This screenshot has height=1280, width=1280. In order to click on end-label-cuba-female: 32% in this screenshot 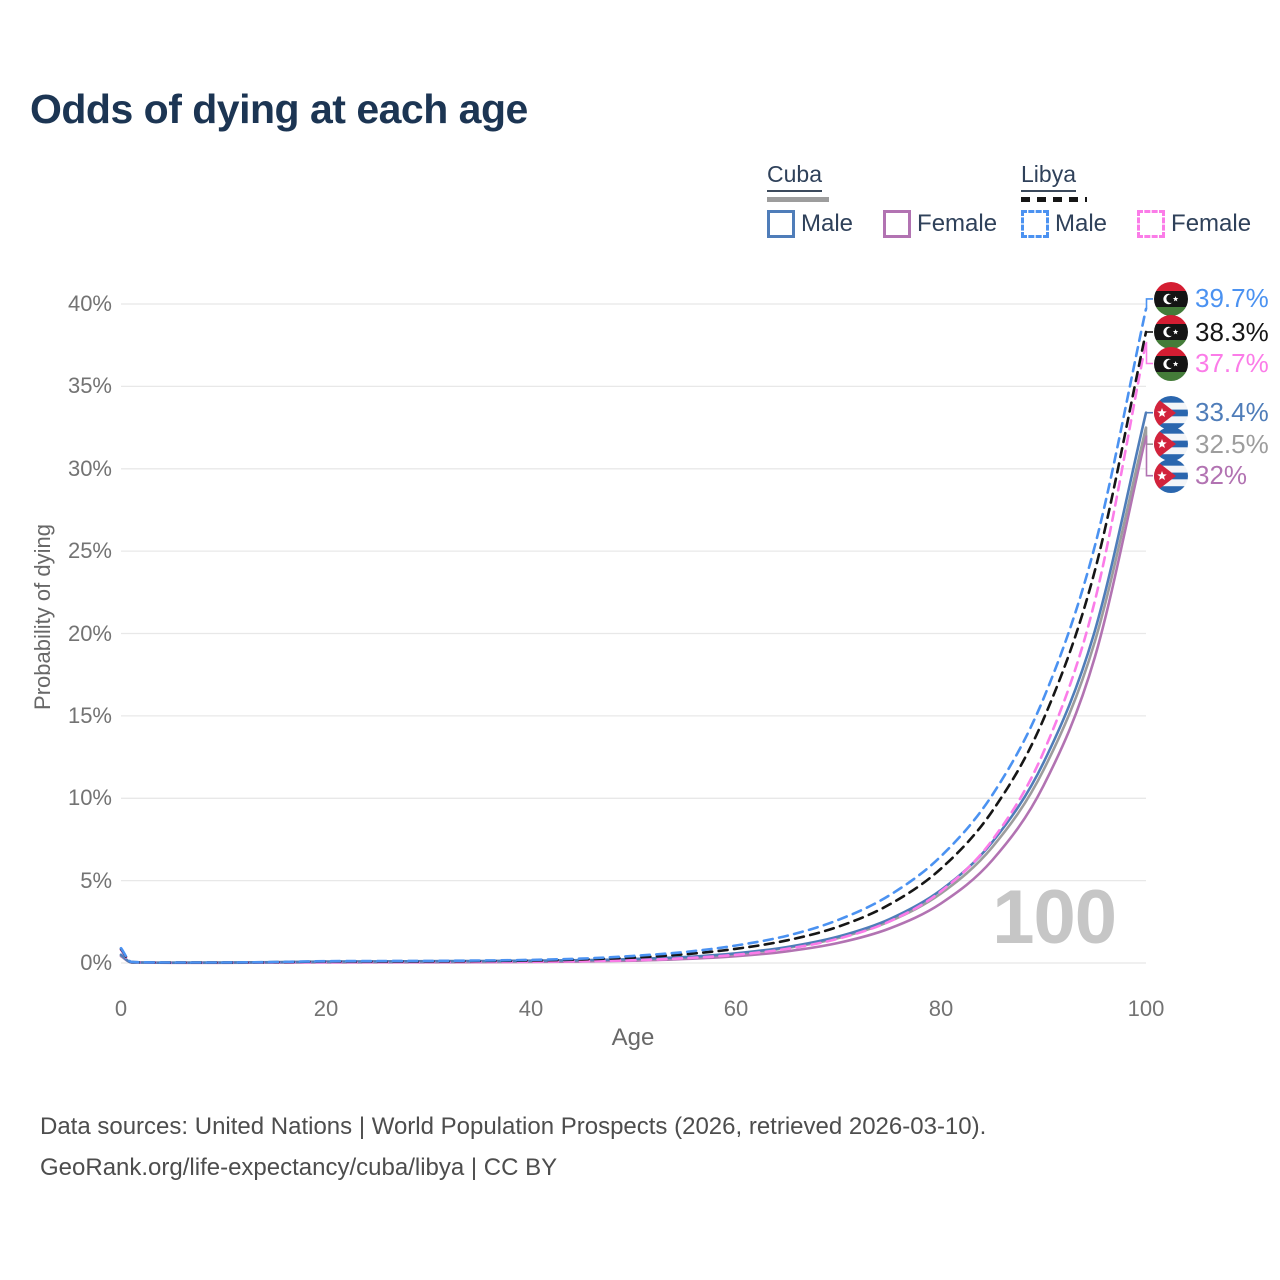, I will do `click(1201, 475)`.